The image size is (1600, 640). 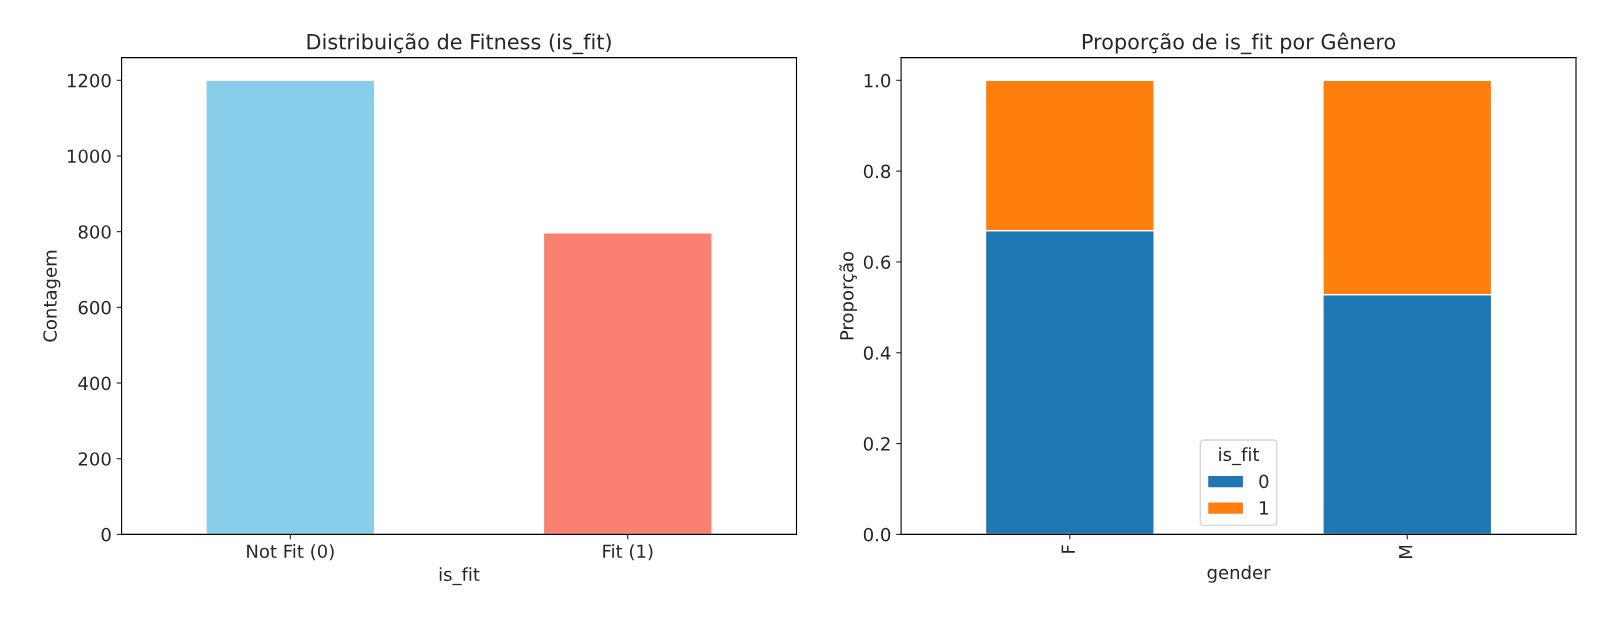 I want to click on y-tick-label: 0.4, so click(x=877, y=353).